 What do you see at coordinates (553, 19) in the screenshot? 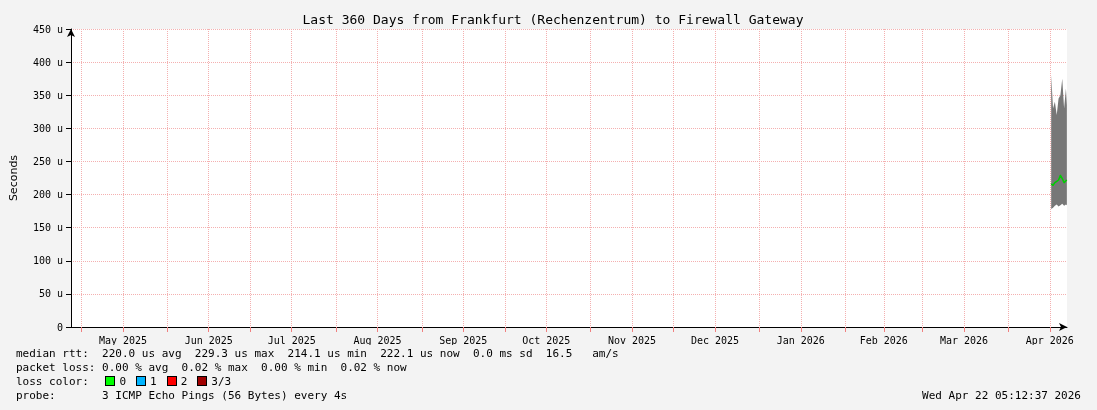
I see `chart-title: Last 360 Days from Frankfurt (Rechenzentrum) to Firewall Gateway` at bounding box center [553, 19].